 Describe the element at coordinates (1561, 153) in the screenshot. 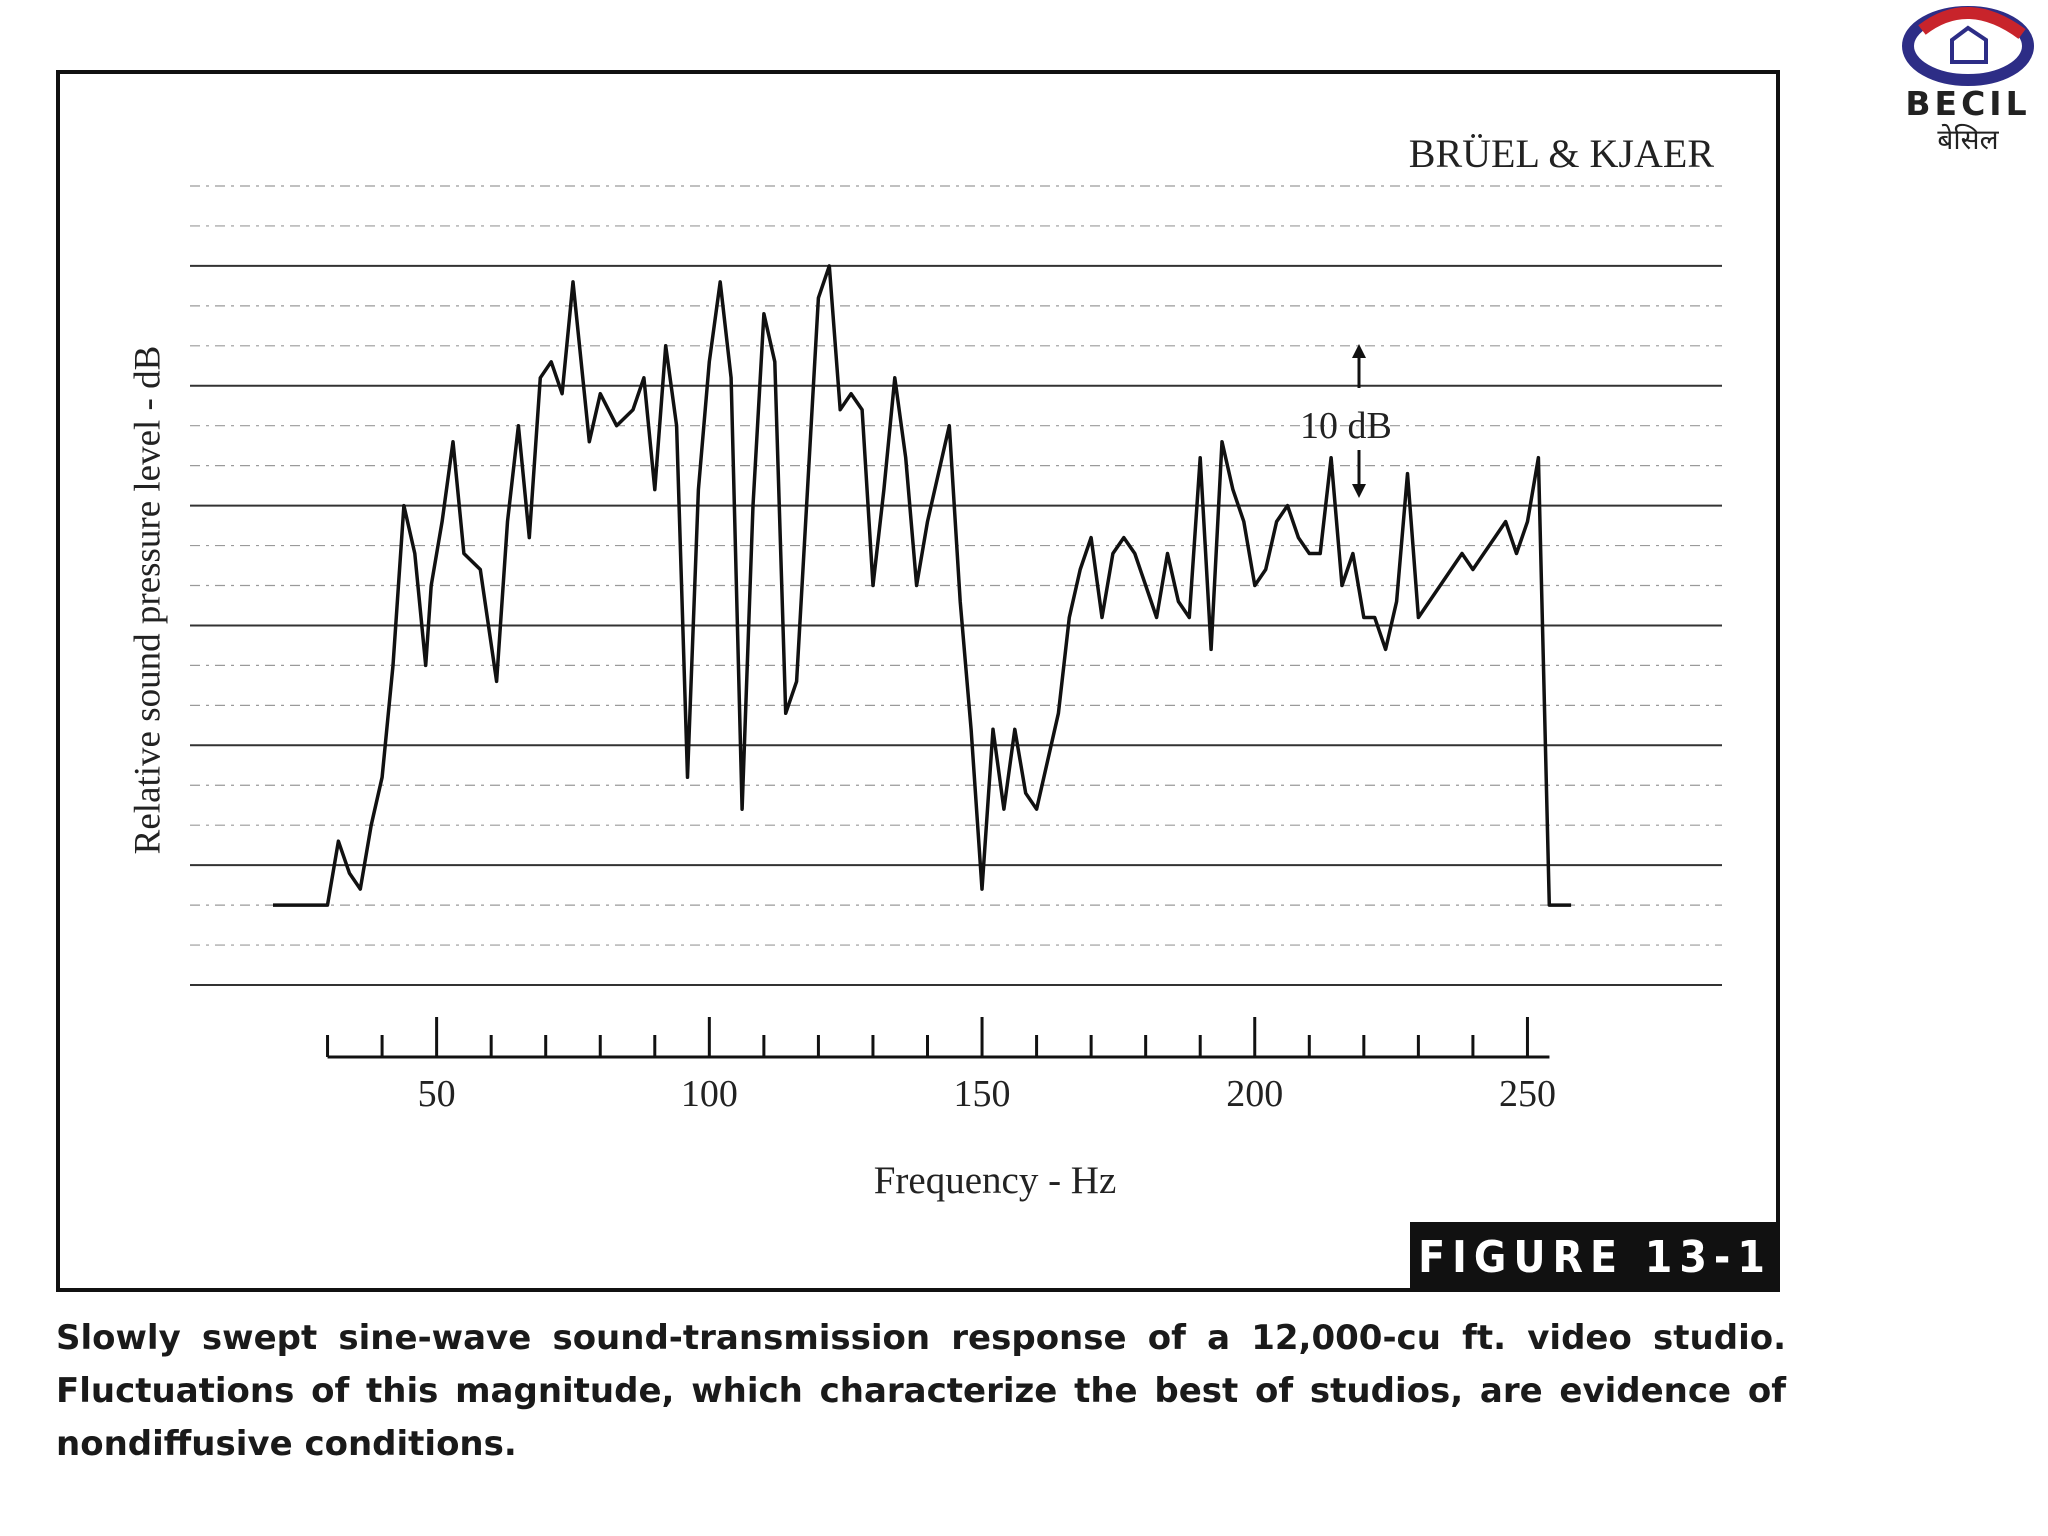

I see `brand-label: BRÜEL & KJAER` at that location.